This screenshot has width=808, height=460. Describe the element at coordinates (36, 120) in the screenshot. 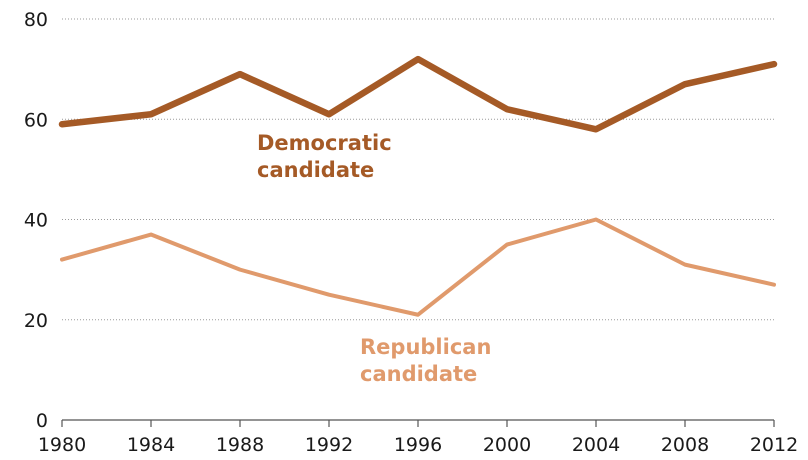

I see `y-tick-label: 60` at that location.